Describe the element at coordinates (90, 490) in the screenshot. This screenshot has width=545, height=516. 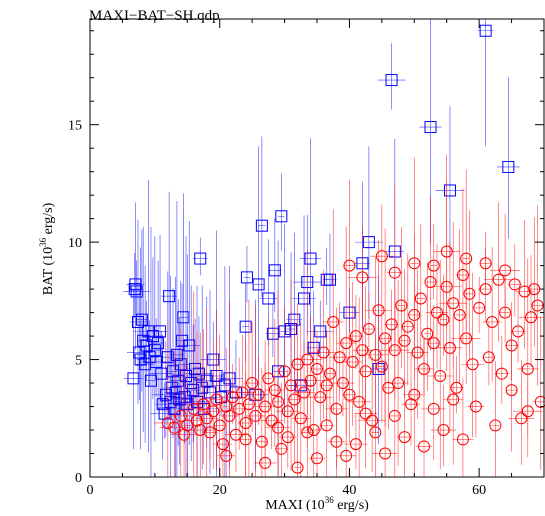
I see `x-tick-label: 0` at that location.